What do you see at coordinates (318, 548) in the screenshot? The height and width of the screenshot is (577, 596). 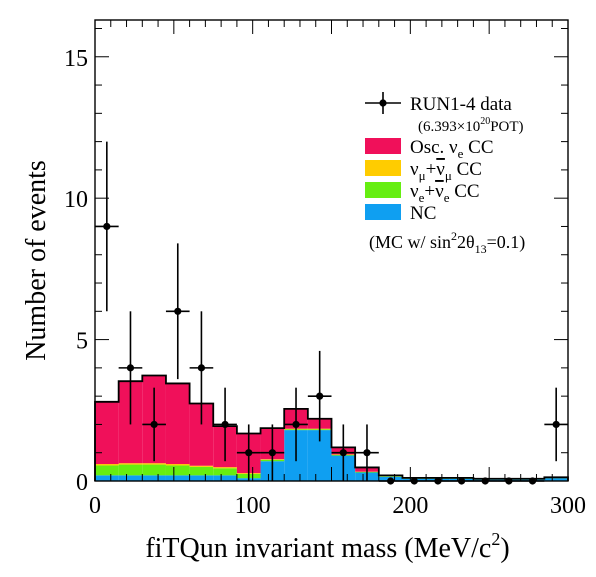 I see `x-axis-title-main: fiTQun invariant mass (MeV/c` at bounding box center [318, 548].